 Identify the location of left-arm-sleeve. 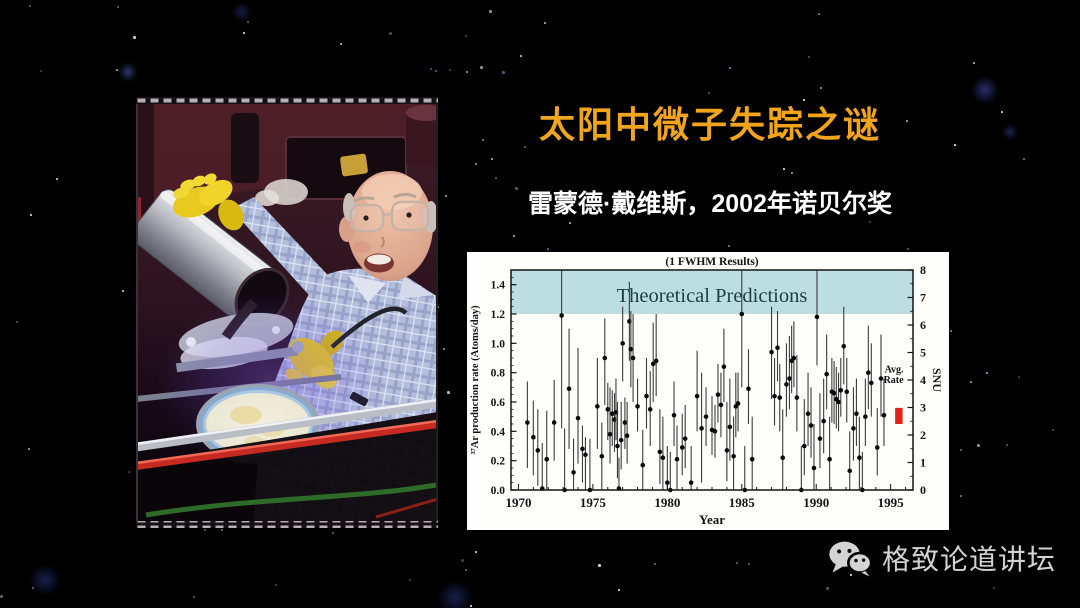
(286, 251).